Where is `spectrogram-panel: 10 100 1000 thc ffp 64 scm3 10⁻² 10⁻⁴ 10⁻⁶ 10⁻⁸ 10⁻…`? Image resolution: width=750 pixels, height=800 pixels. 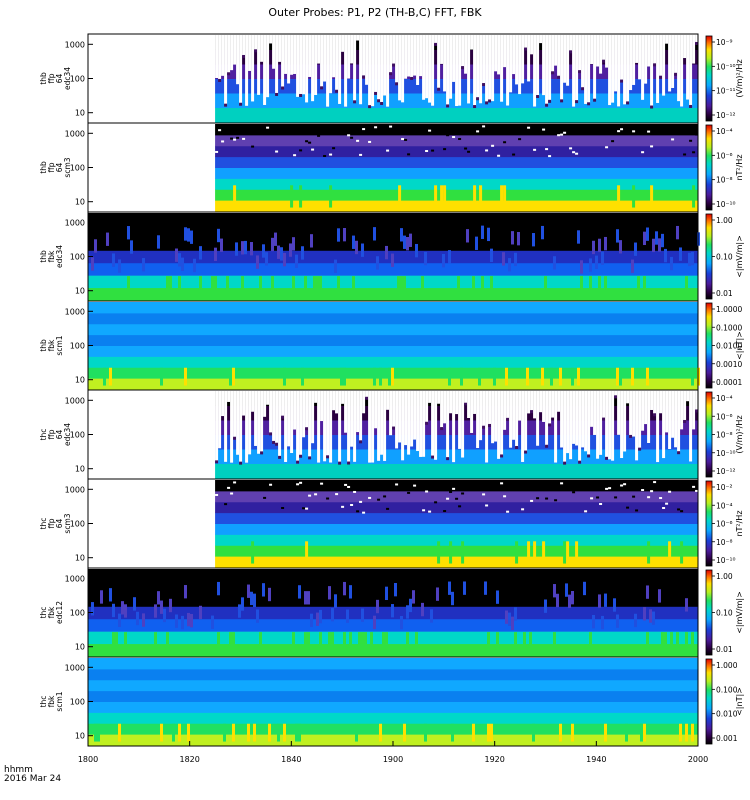 spectrogram-panel: 10 100 1000 thc ffp 64 scm3 10⁻² 10⁻⁴ 10⁻⁶ 10⁻⁸ 10⁻… is located at coordinates (391, 523).